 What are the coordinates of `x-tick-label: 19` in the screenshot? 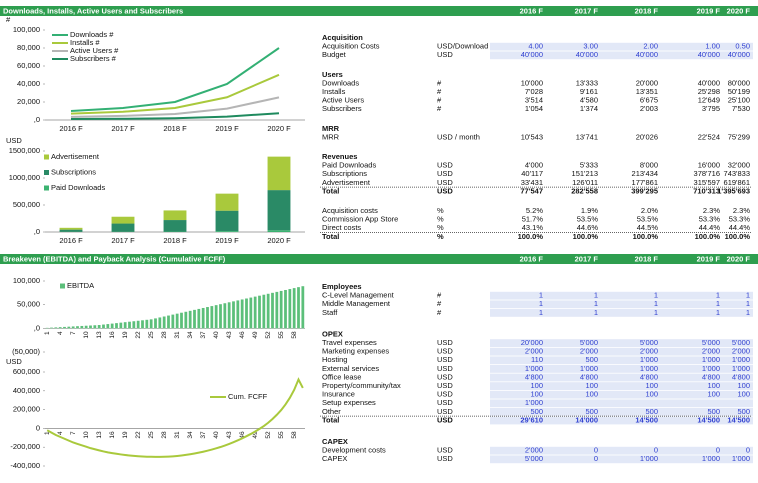 It's located at (125, 335).